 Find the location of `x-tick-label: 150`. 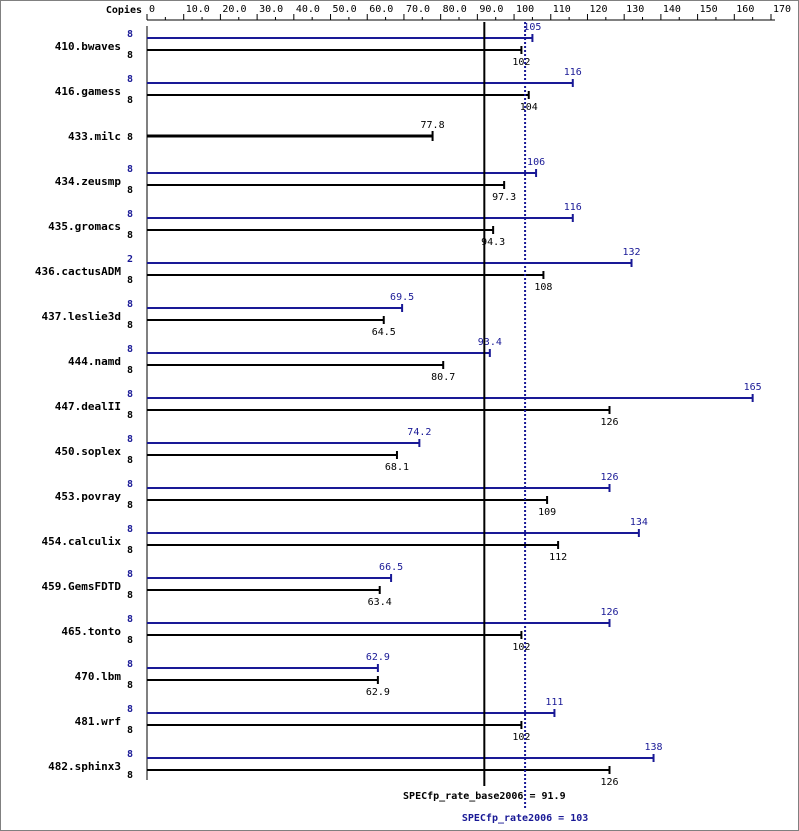

x-tick-label: 150 is located at coordinates (709, 9).